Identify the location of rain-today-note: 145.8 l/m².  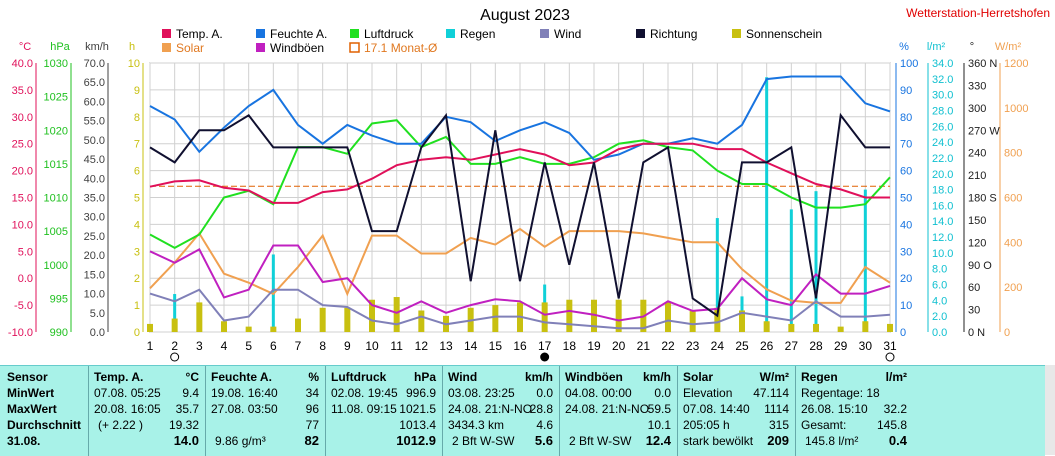
(832, 441).